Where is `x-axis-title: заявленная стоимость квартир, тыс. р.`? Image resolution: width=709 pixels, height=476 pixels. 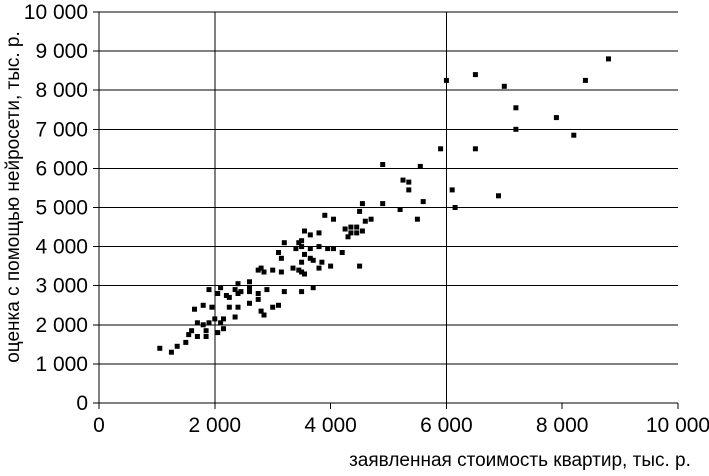
x-axis-title: заявленная стоимость квартир, тыс. р. is located at coordinates (520, 460).